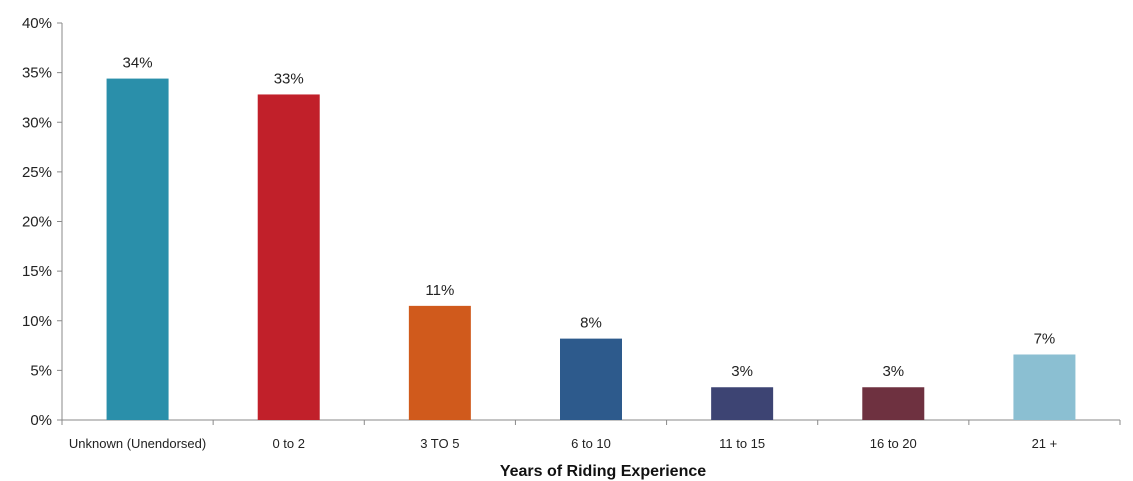 The height and width of the screenshot is (481, 1133). Describe the element at coordinates (138, 63) in the screenshot. I see `data-label: 34%` at that location.